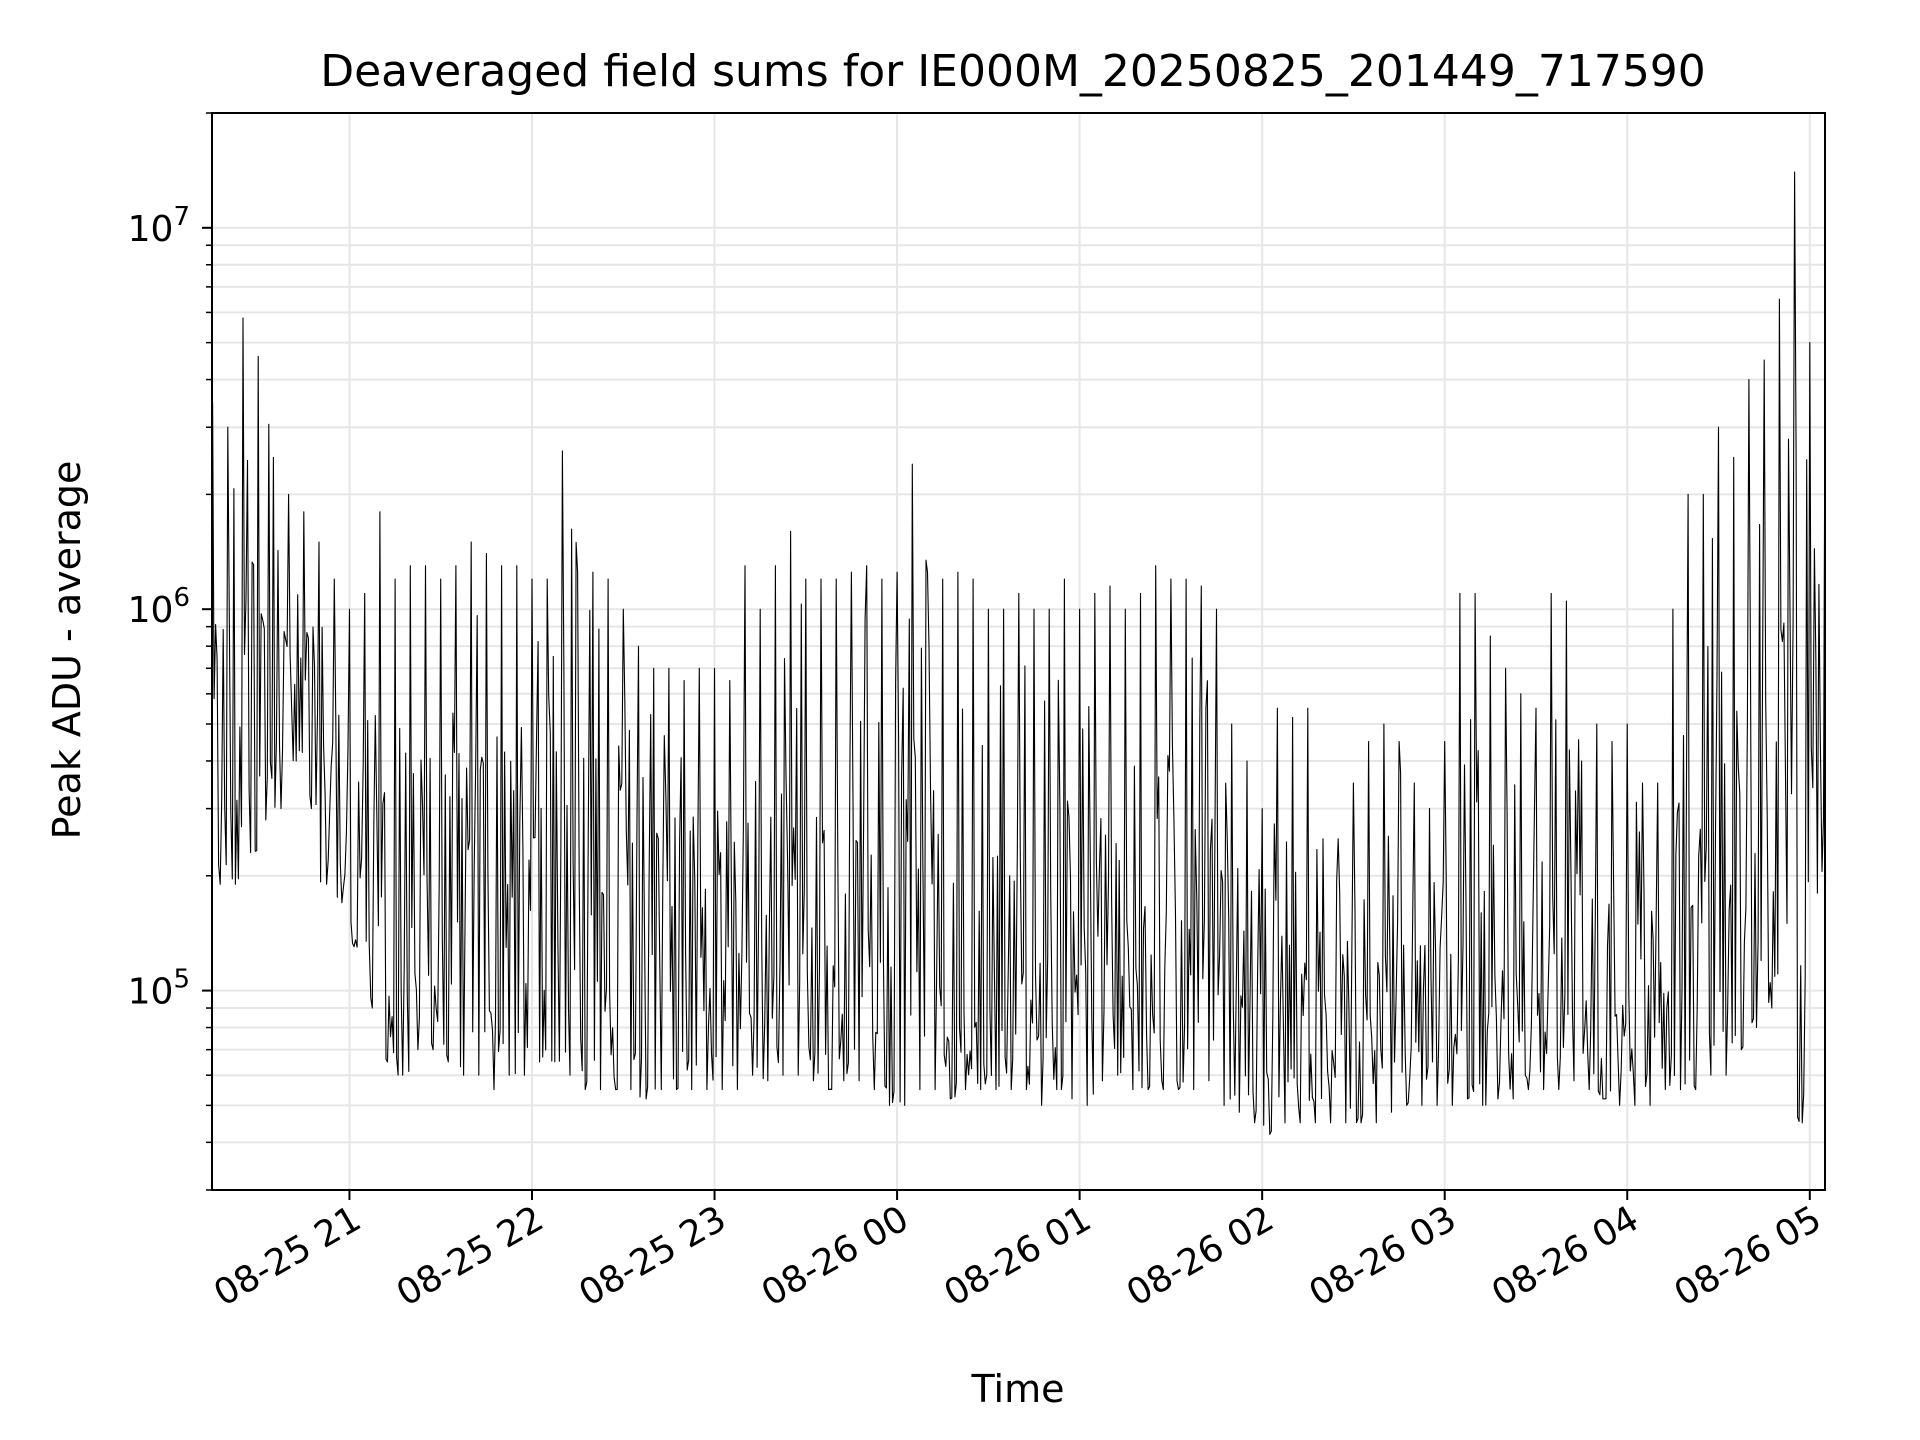 Image resolution: width=1920 pixels, height=1440 pixels. What do you see at coordinates (1383, 1256) in the screenshot?
I see `x-tick-label: 08-26 03` at bounding box center [1383, 1256].